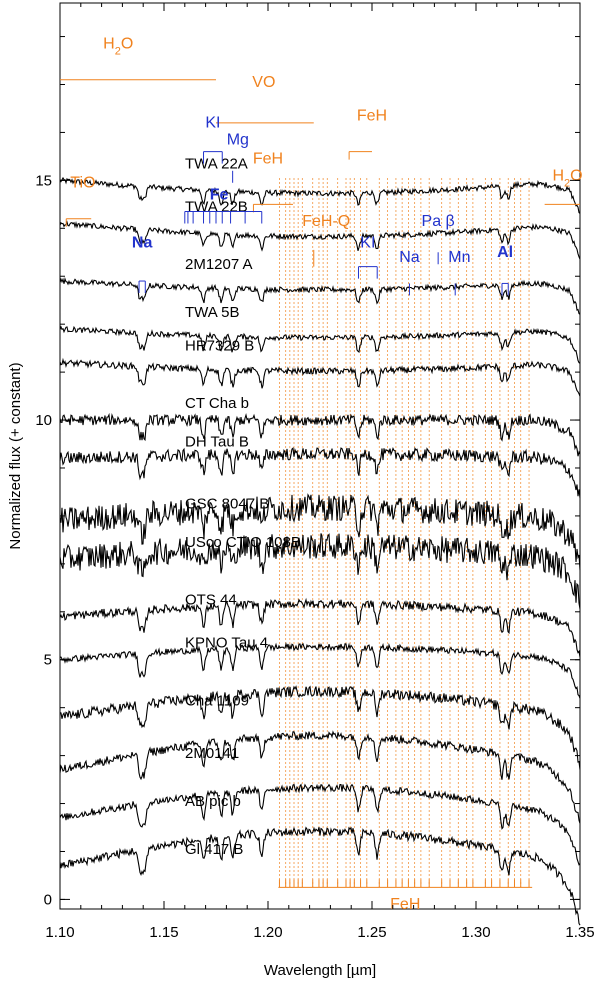 The image size is (600, 984). Describe the element at coordinates (212, 312) in the screenshot. I see `series-label: TWA 5B` at that location.